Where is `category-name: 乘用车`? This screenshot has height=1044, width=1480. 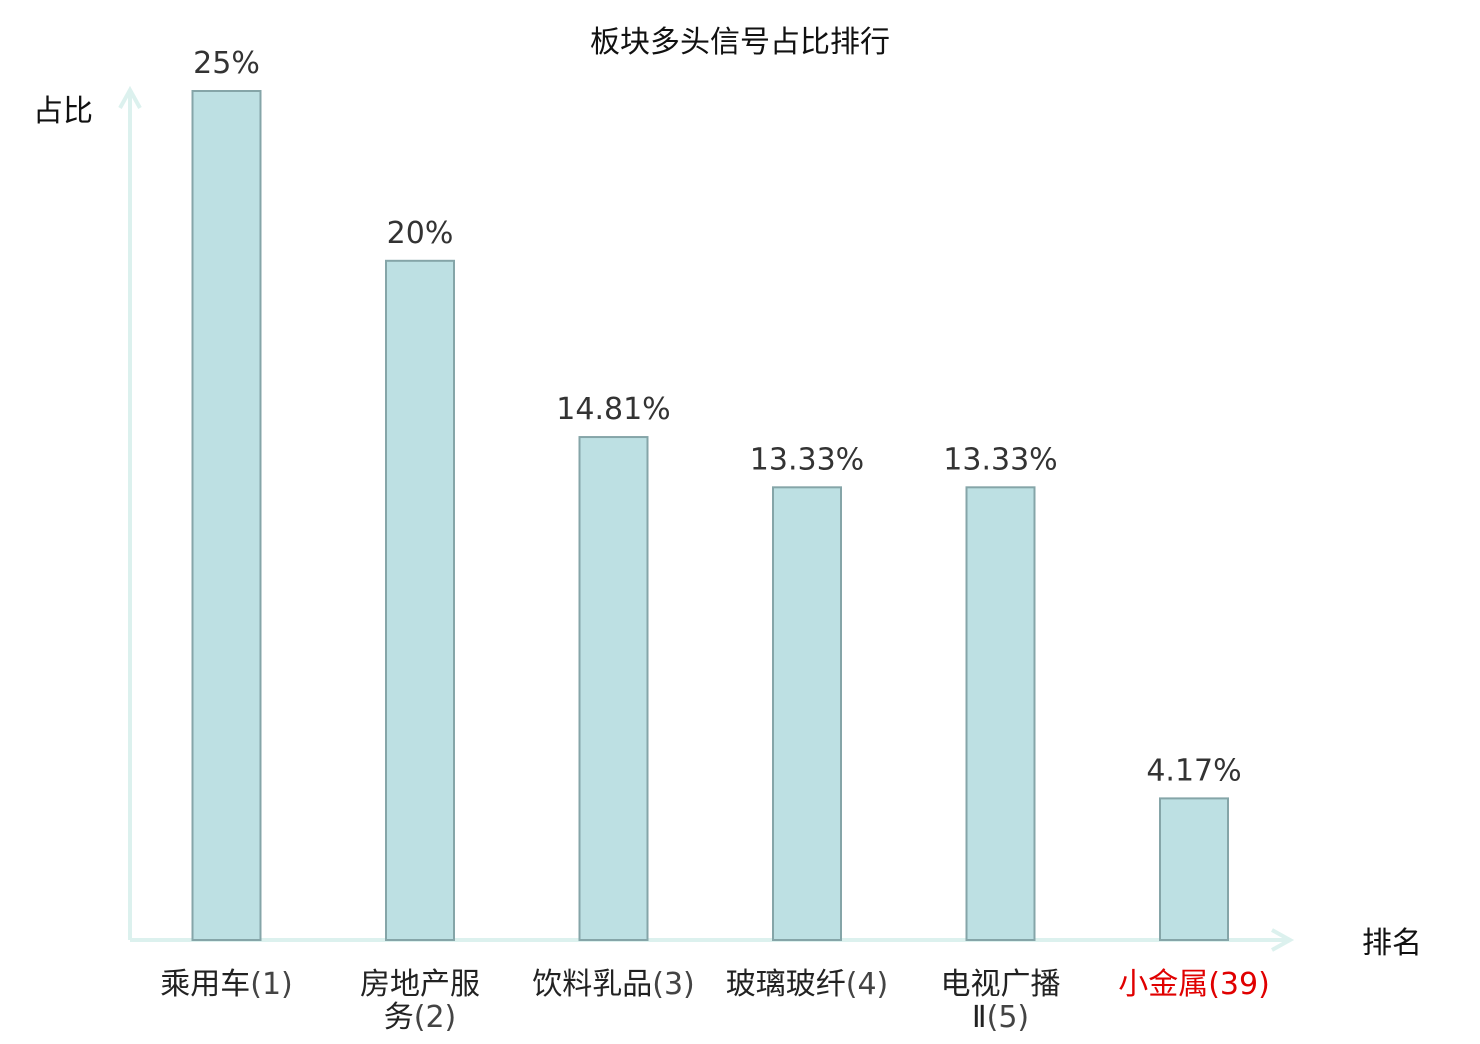 category-name: 乘用车 is located at coordinates (205, 984).